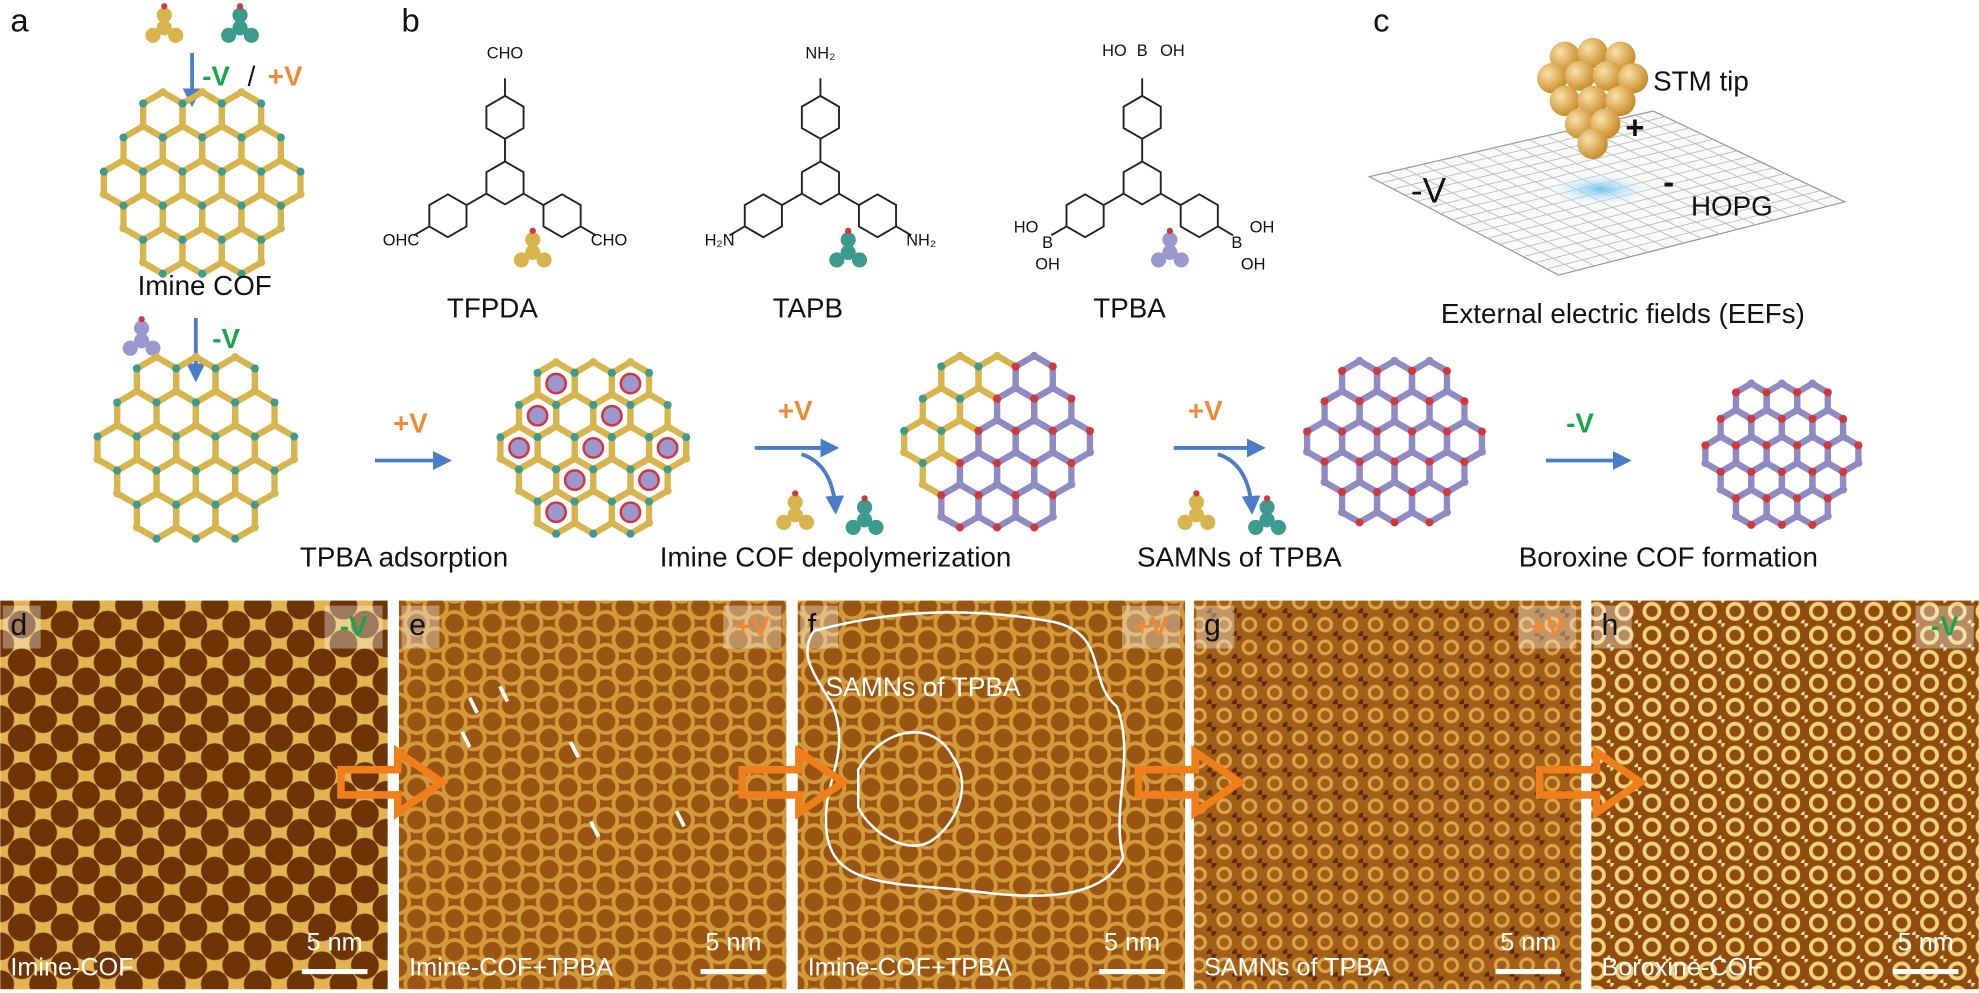  Describe the element at coordinates (196, 448) in the screenshot. I see `cof-network` at that location.